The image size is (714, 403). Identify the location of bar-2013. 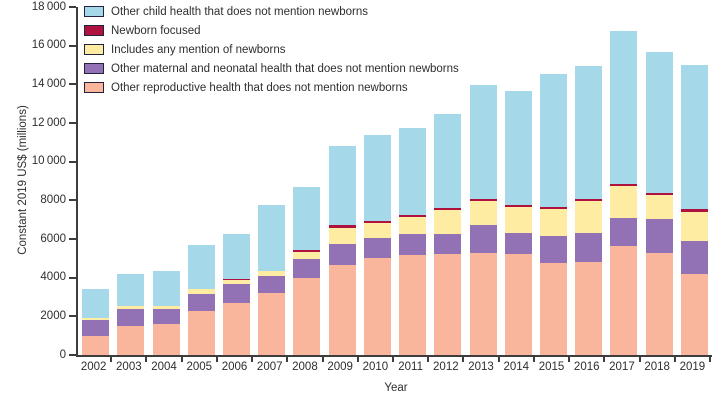
(483, 220).